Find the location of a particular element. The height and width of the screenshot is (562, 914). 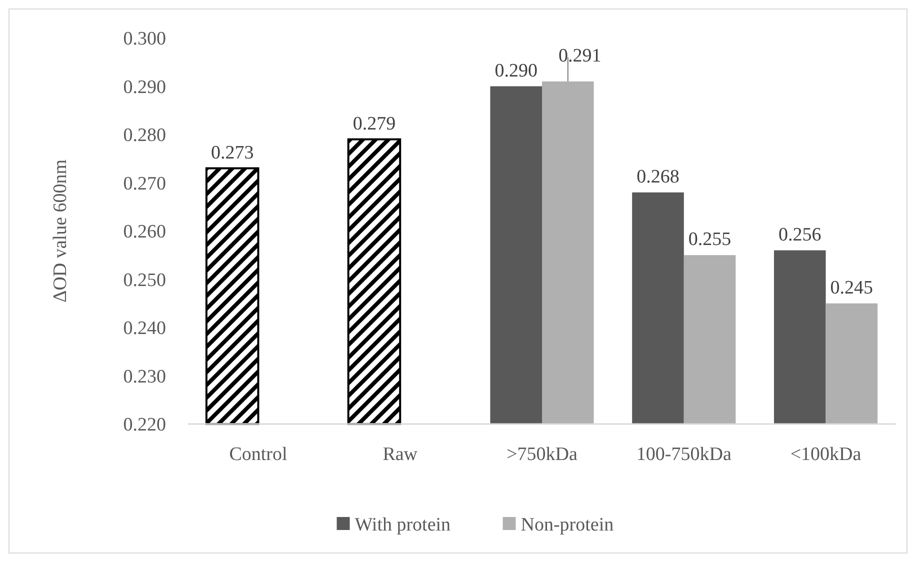

data-label: 0.255 is located at coordinates (710, 239).